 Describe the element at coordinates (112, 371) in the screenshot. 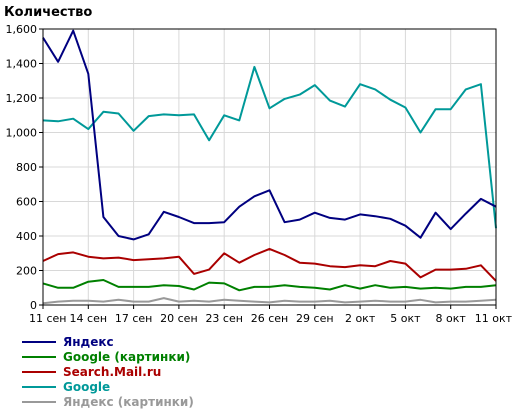

I see `legend-label: Search.Mail.ru` at that location.